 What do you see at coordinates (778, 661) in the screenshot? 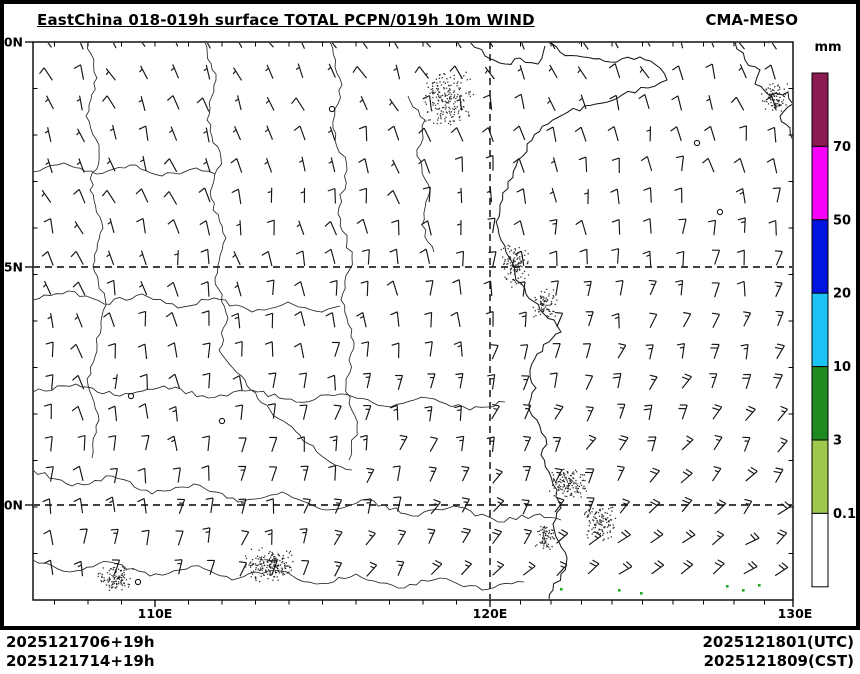
I see `valid-cst: 2025121809(CST)` at bounding box center [778, 661].